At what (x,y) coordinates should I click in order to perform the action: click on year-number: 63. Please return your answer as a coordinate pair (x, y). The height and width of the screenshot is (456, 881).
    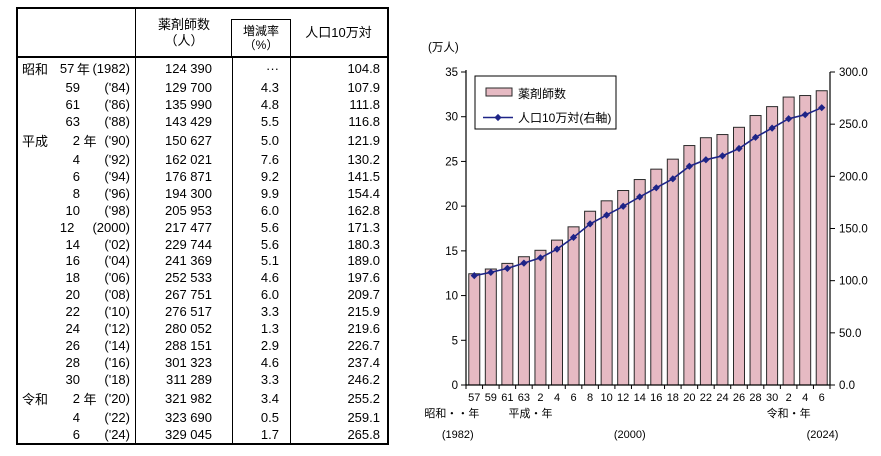
    Looking at the image, I should click on (72, 121).